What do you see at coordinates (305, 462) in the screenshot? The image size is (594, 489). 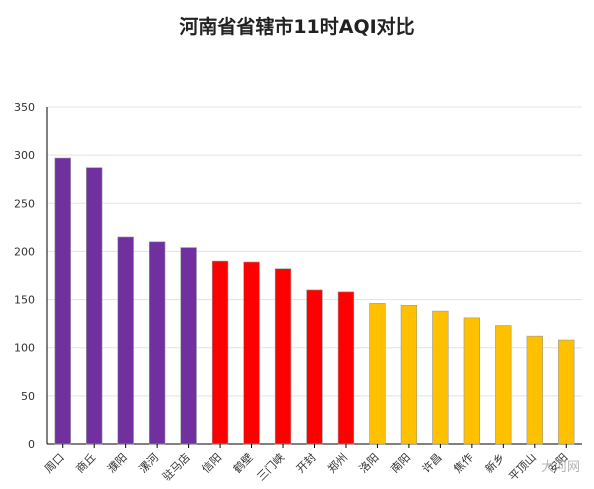 I see `x-tick-label: 开封` at bounding box center [305, 462].